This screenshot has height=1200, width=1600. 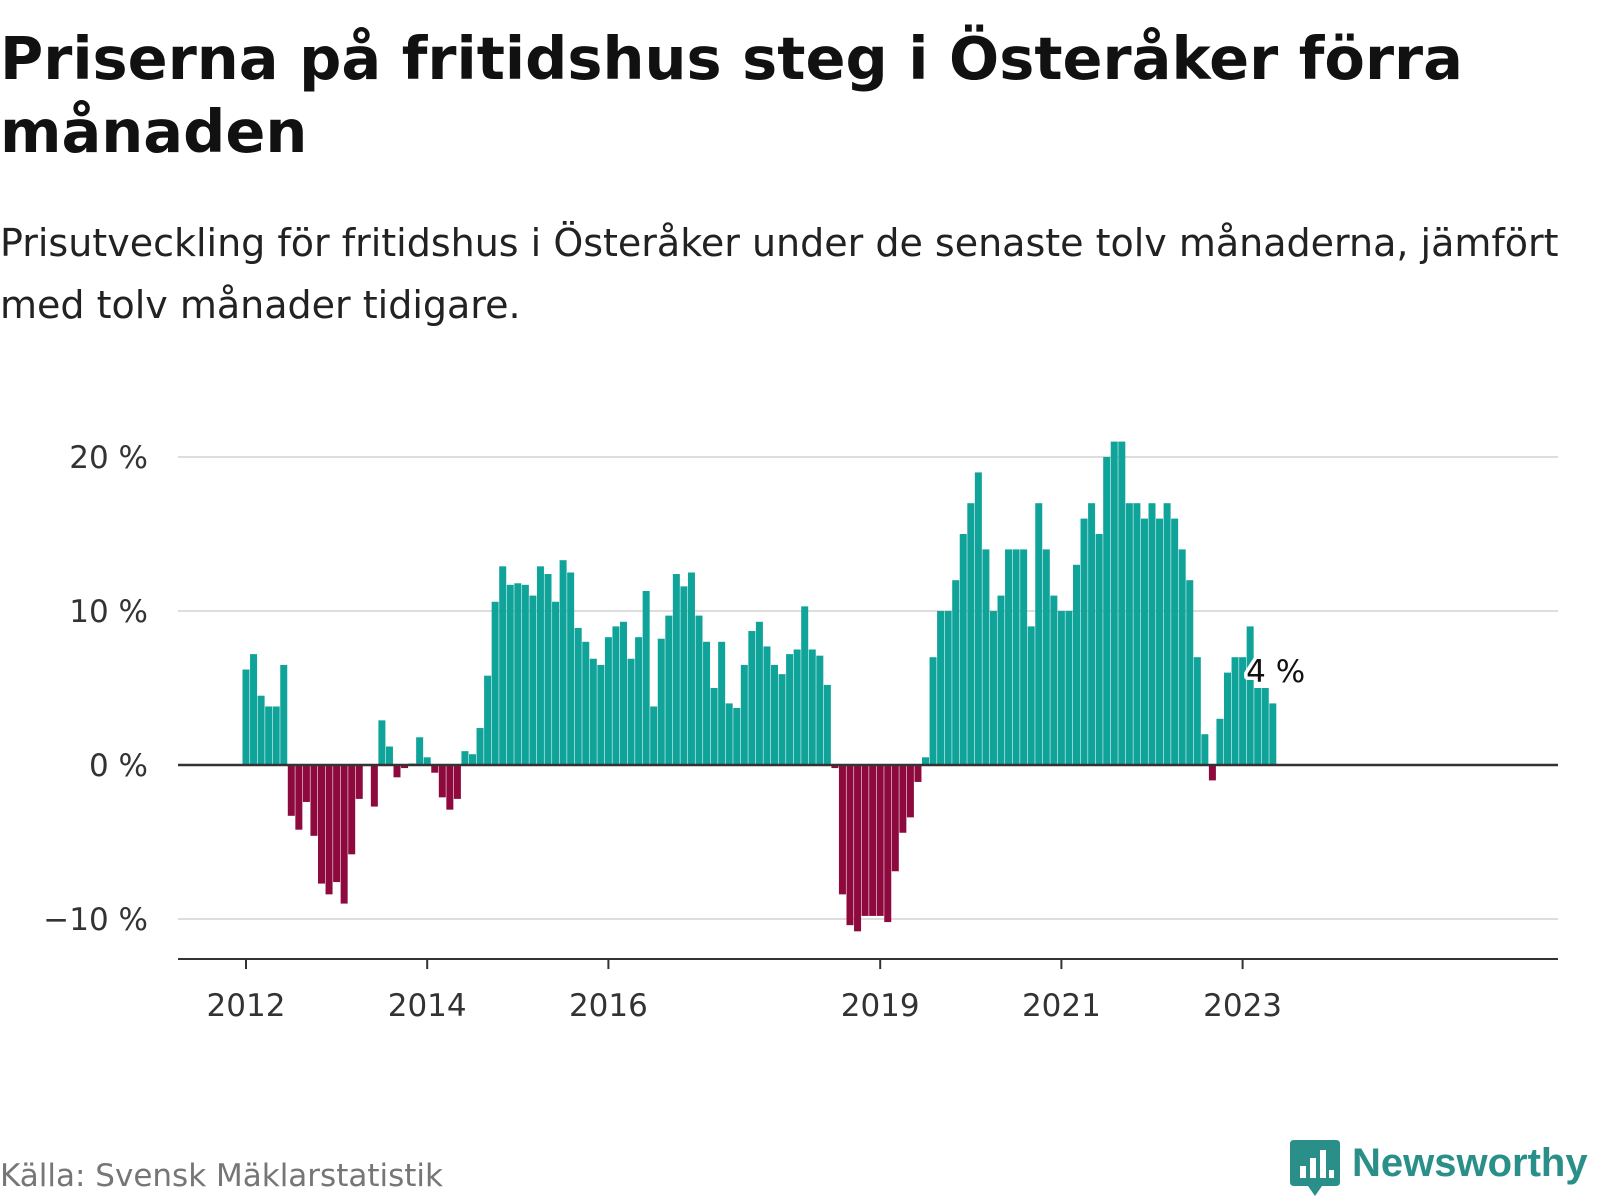 I want to click on y-tick-label: 0 %, so click(x=118, y=766).